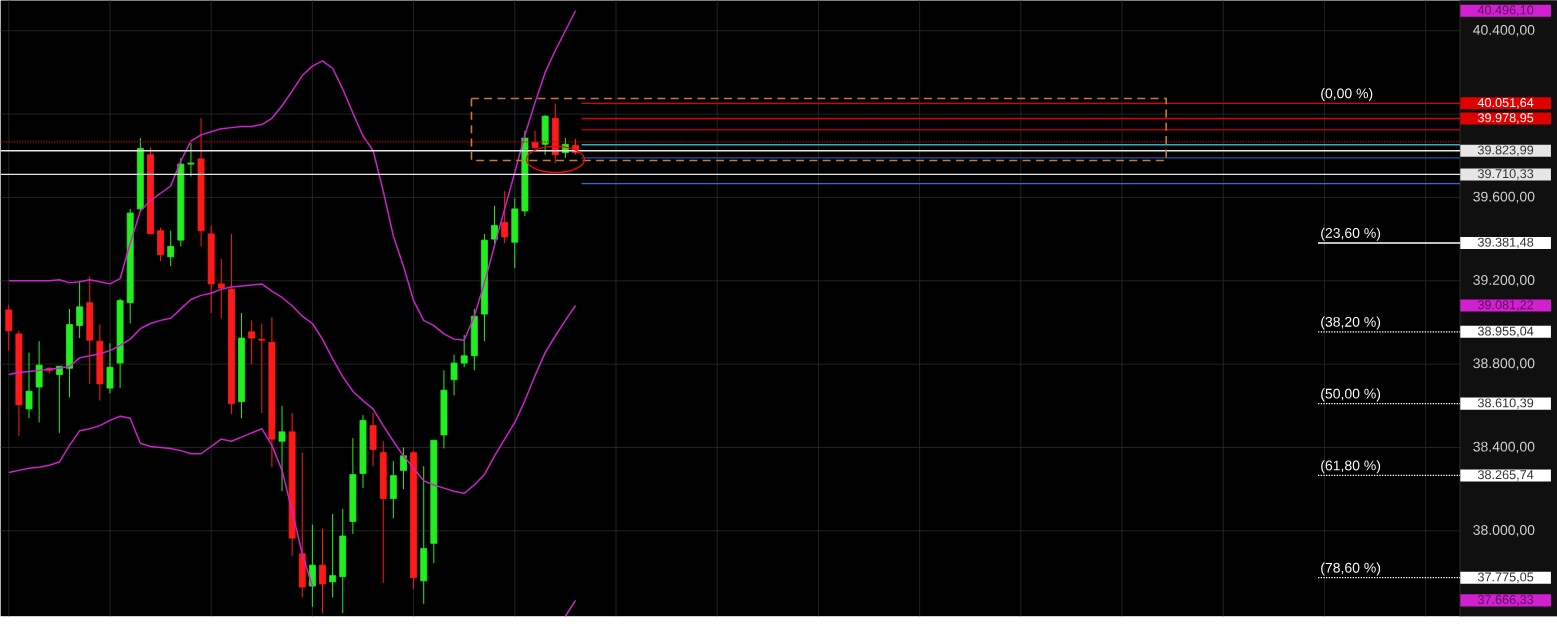 This screenshot has height=625, width=1557. Describe the element at coordinates (1505, 150) in the screenshot. I see `ref-line-label: 39.823,99` at that location.